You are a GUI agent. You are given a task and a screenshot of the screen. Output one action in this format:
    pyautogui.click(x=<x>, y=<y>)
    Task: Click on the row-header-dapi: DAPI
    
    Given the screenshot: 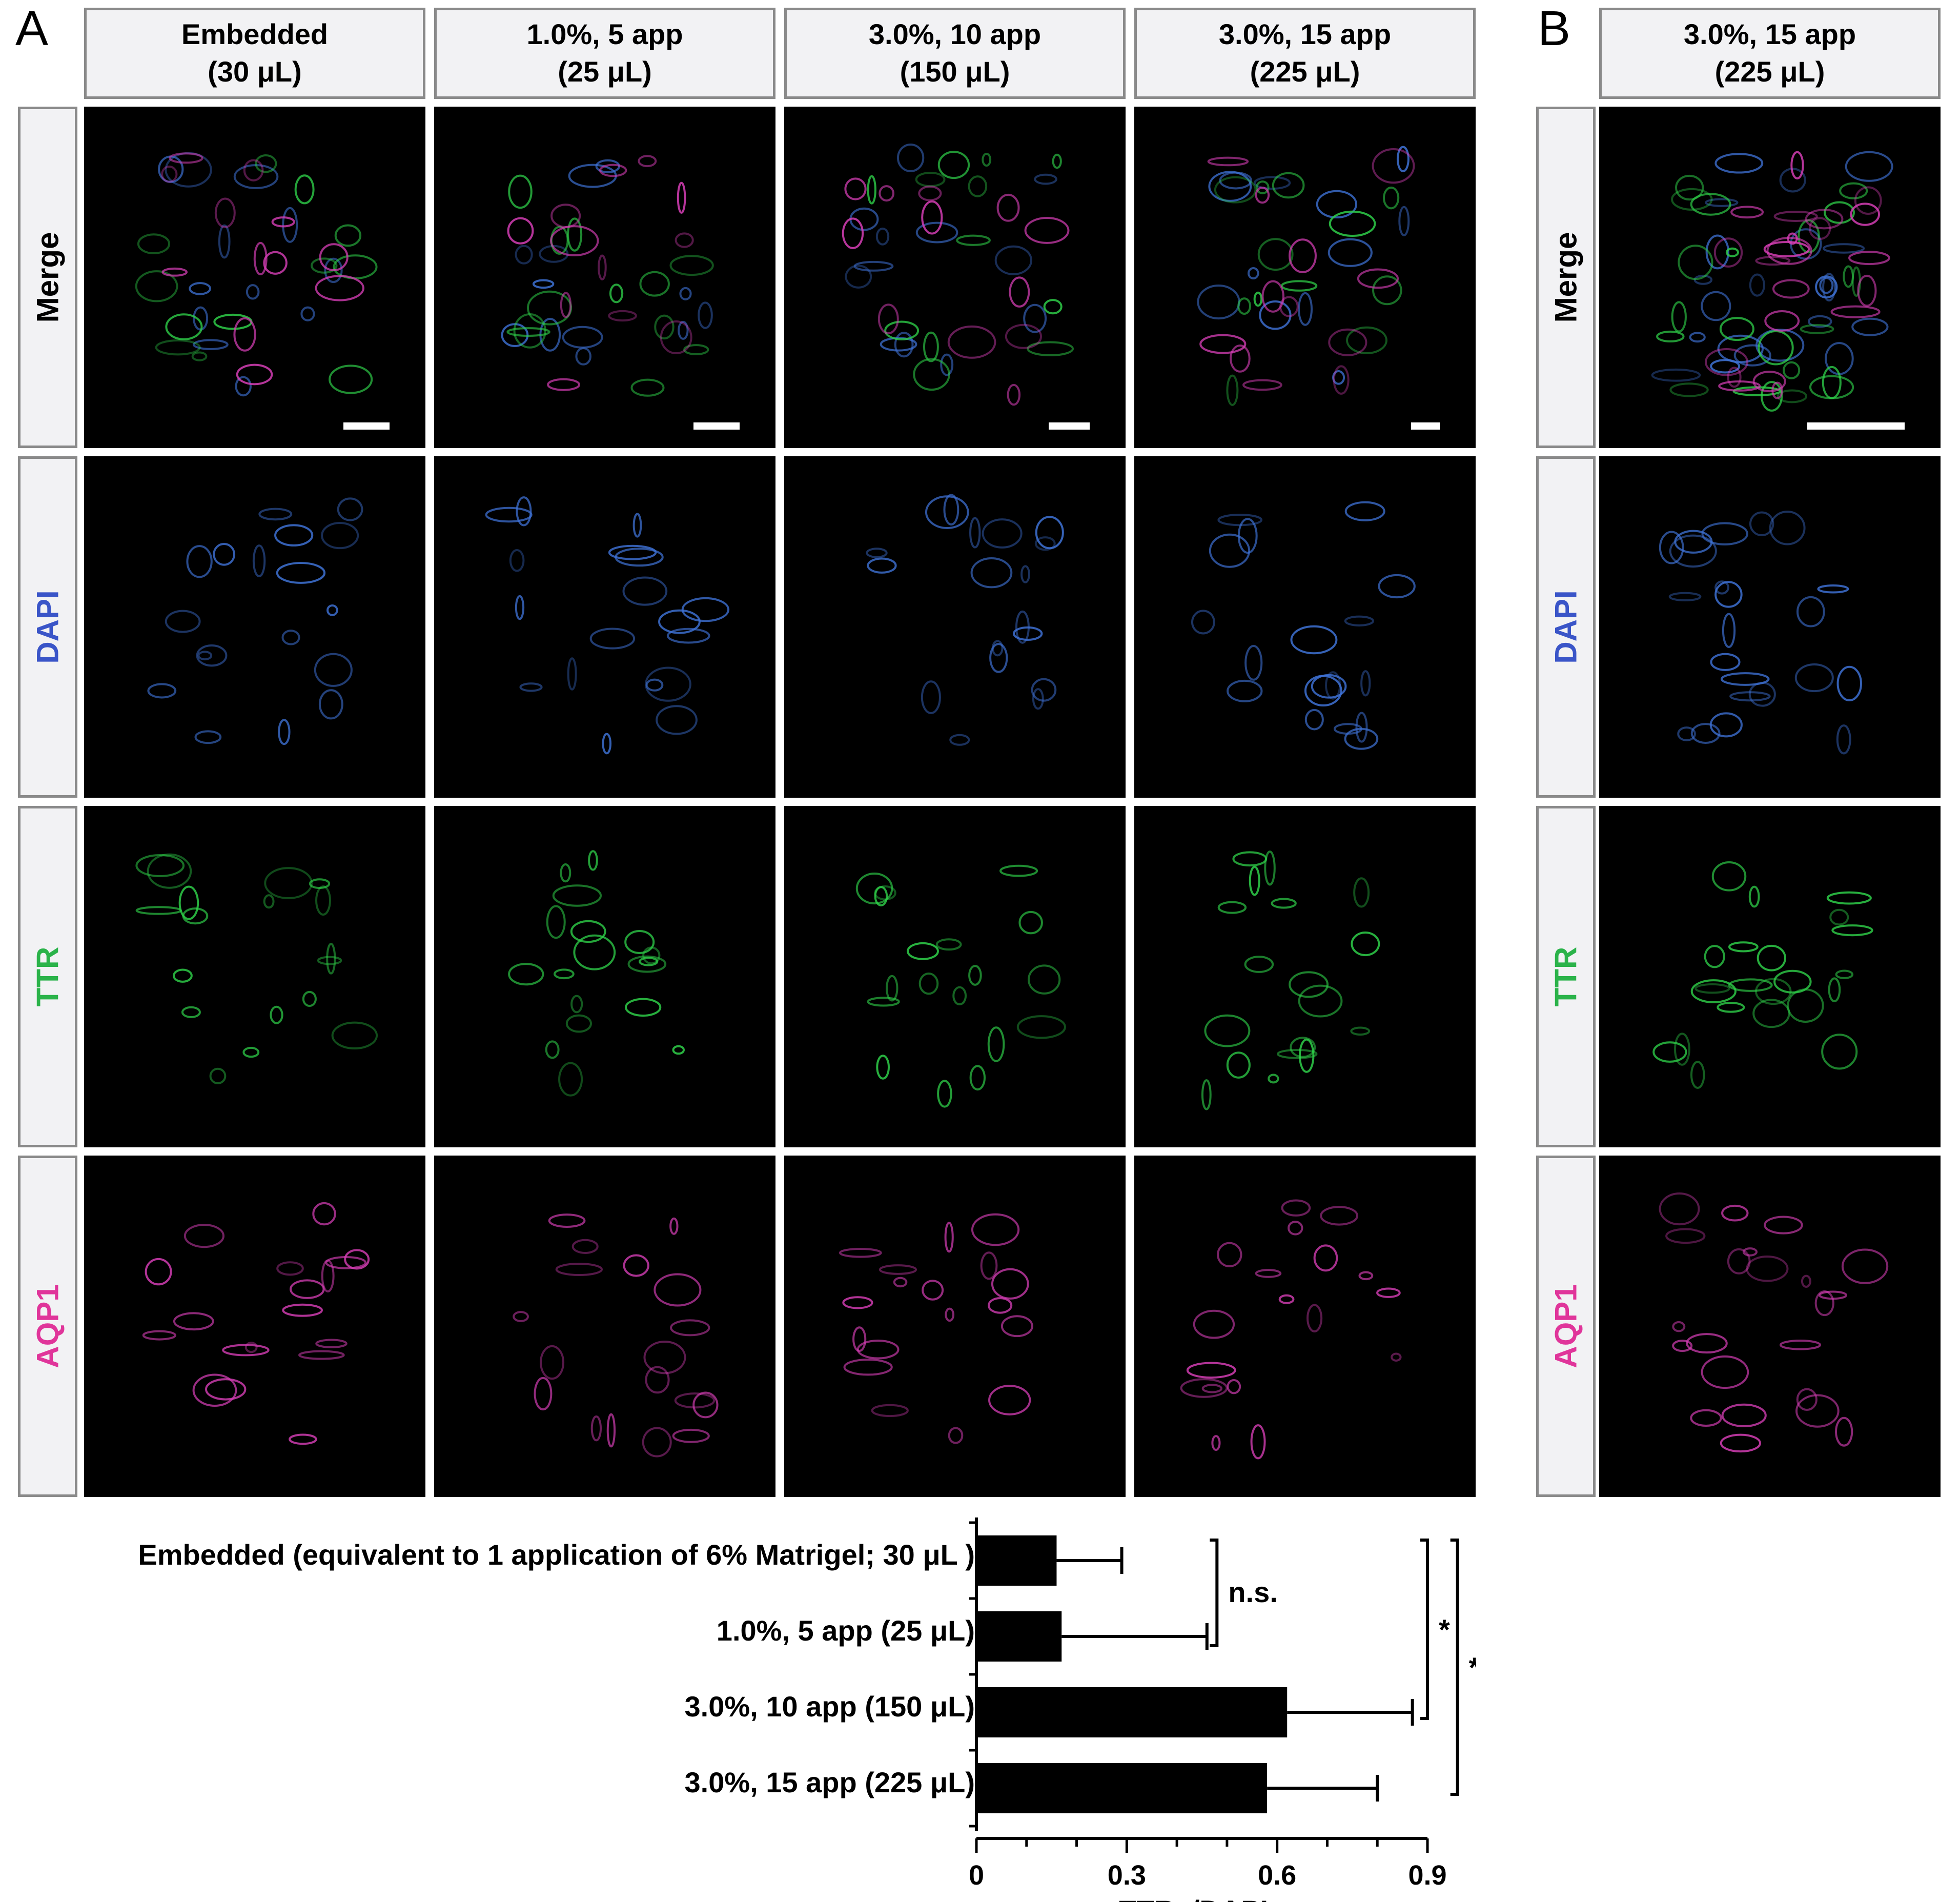 What is the action you would take?
    pyautogui.click(x=47, y=627)
    